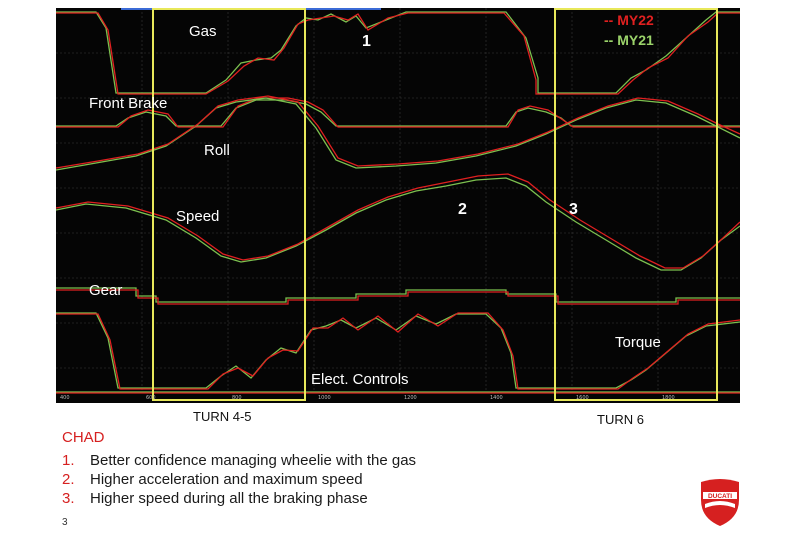 This screenshot has height=533, width=800. Describe the element at coordinates (638, 342) in the screenshot. I see `channel-label-torque: Torque` at that location.